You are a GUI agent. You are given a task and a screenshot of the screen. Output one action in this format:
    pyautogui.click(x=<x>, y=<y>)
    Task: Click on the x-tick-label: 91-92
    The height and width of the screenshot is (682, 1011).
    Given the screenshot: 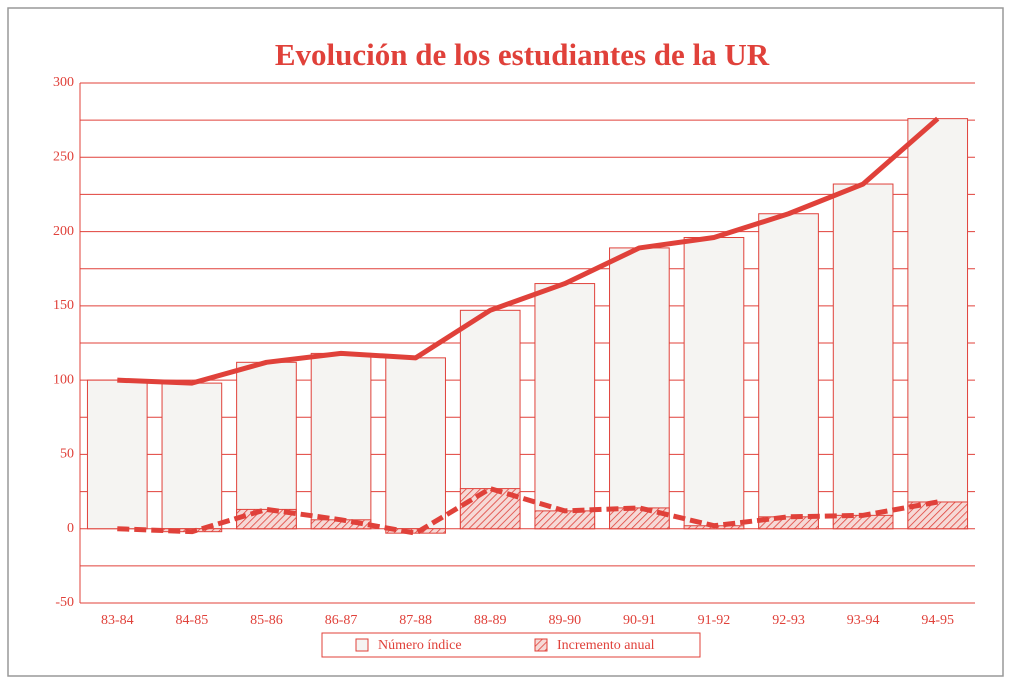 What is the action you would take?
    pyautogui.click(x=714, y=620)
    